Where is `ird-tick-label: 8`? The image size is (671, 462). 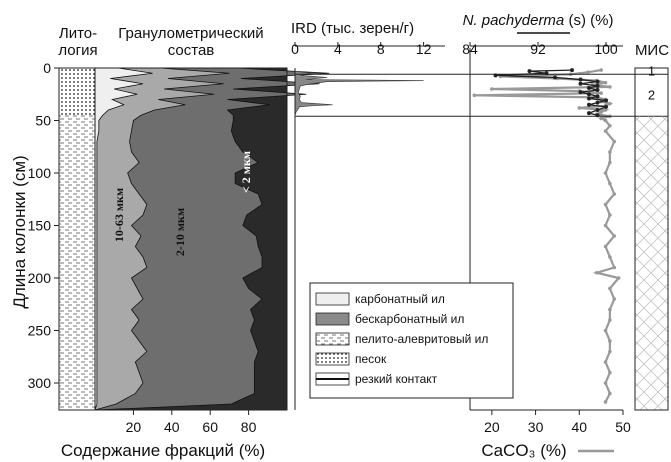
ird-tick-label: 8 is located at coordinates (381, 49).